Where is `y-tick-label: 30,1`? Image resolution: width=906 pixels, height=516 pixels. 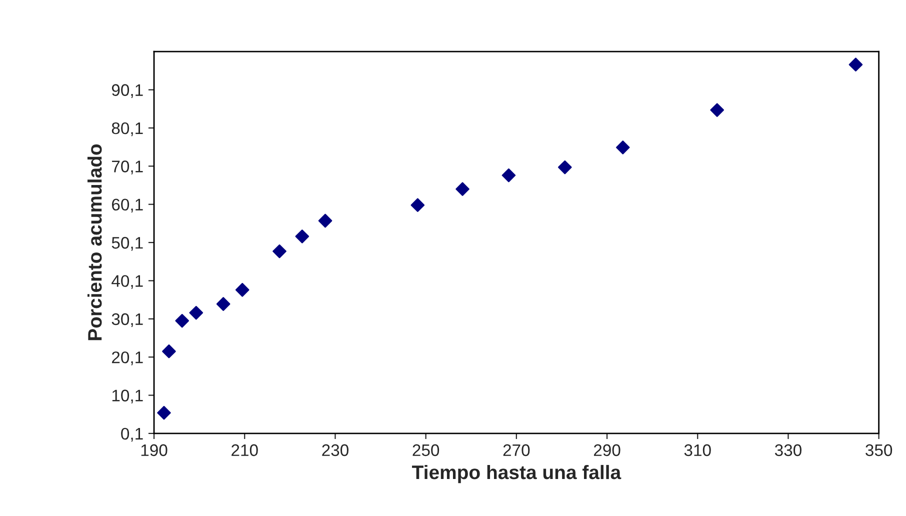
y-tick-label: 30,1 is located at coordinates (127, 320).